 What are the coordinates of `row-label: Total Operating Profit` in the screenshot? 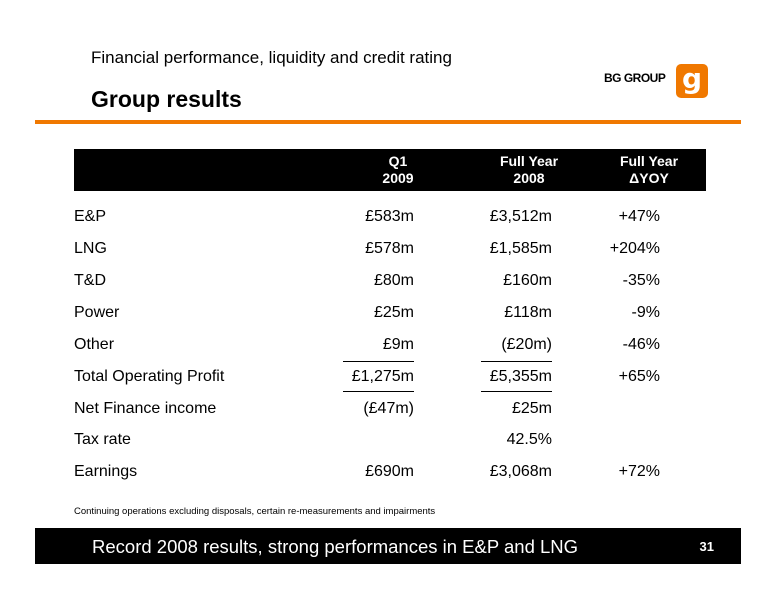 It's located at (149, 376).